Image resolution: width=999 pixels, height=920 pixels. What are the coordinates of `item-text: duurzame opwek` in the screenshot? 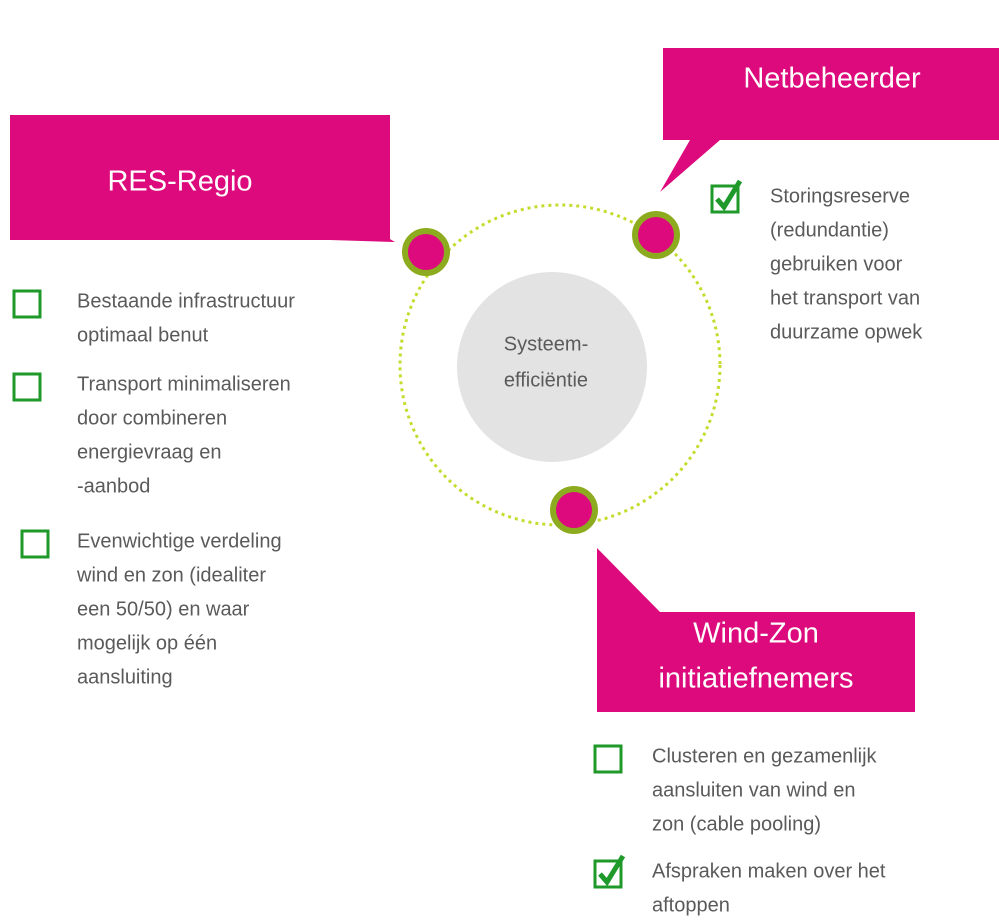 It's located at (846, 332).